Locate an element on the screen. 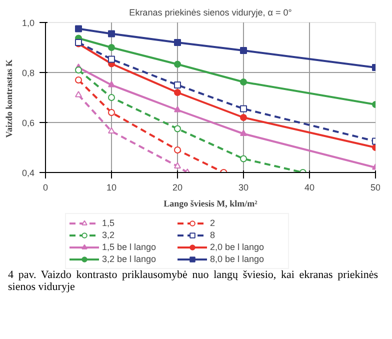  x-tick-label: 50 is located at coordinates (375, 187).